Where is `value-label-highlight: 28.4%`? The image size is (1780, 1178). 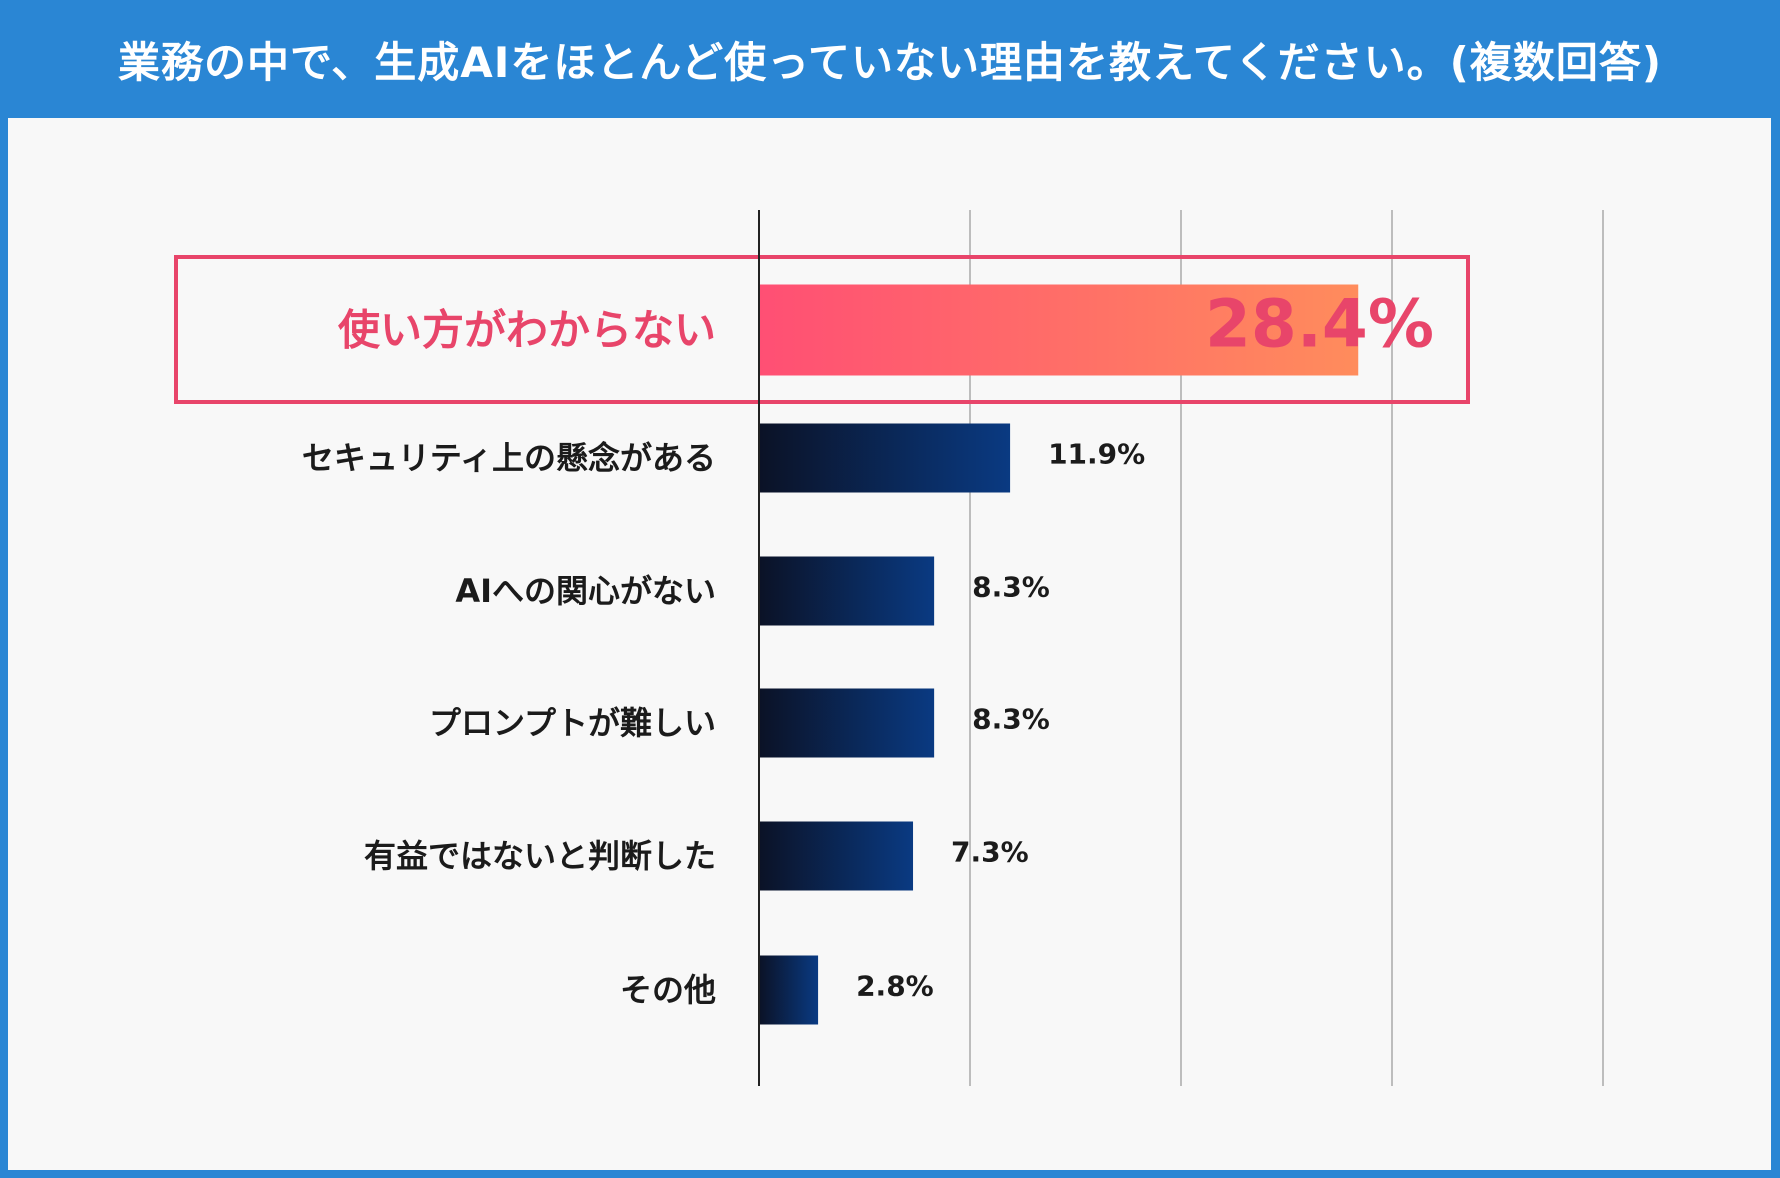 value-label-highlight: 28.4% is located at coordinates (1319, 324).